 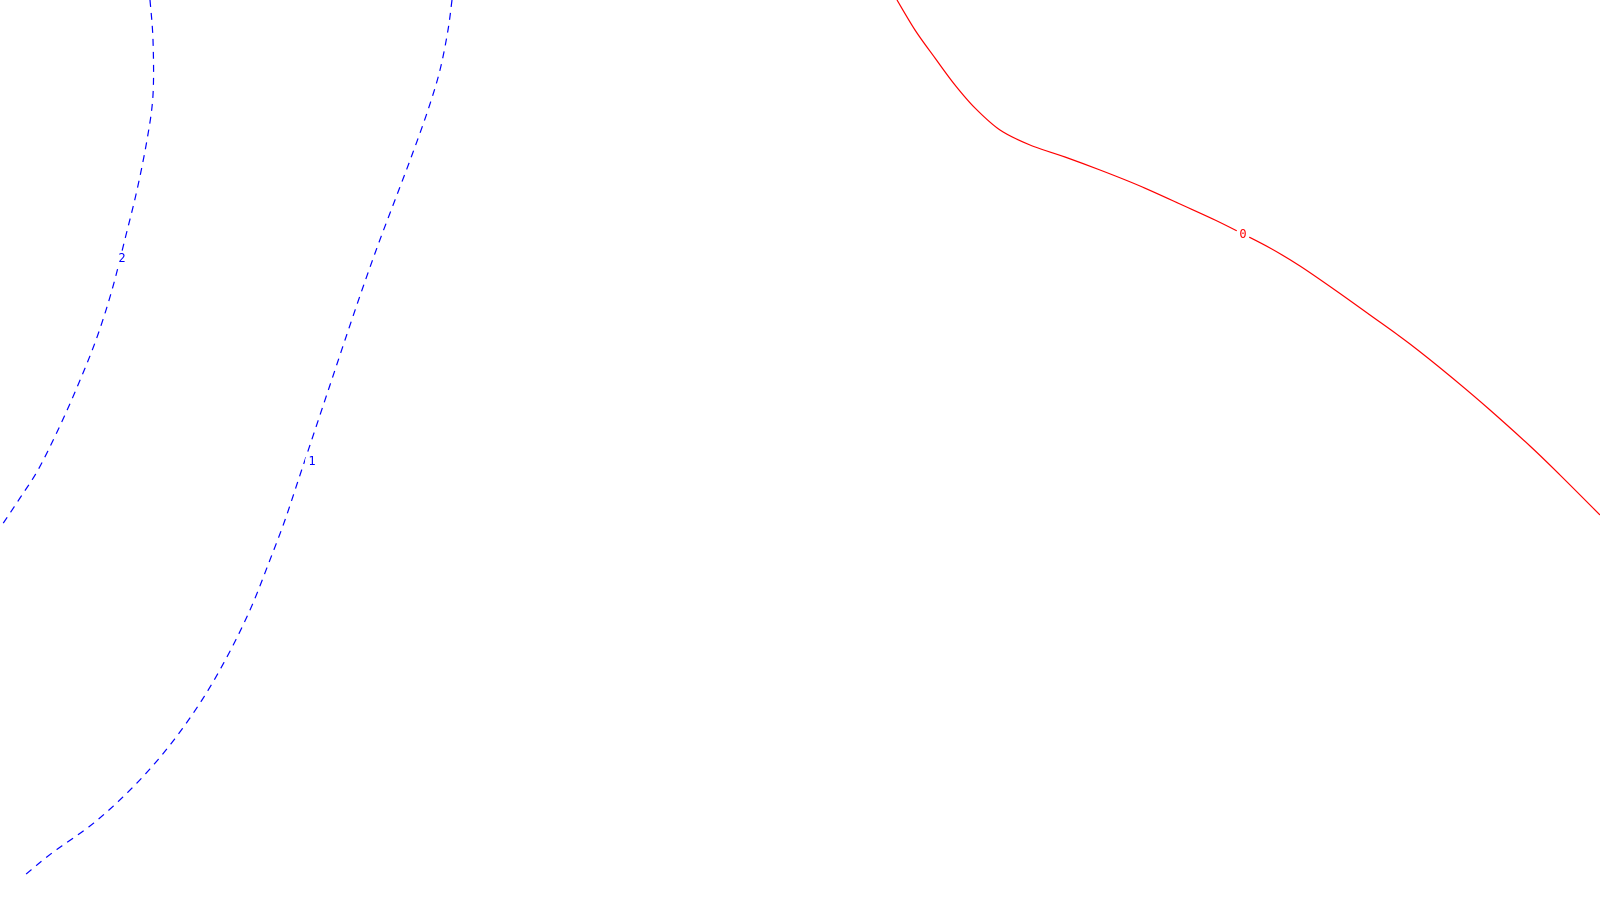 I want to click on contour-label-level-2: 2, so click(x=121, y=258).